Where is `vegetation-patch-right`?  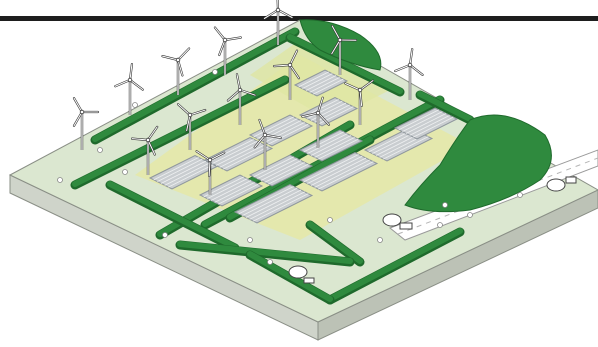
vegetation-patch-right is located at coordinates (478, 163).